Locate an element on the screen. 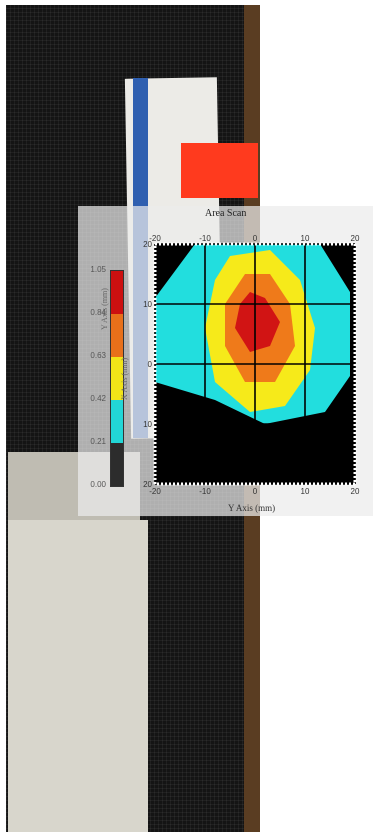 This screenshot has width=373, height=832. x-tick-label-bottom: 10 is located at coordinates (305, 490).